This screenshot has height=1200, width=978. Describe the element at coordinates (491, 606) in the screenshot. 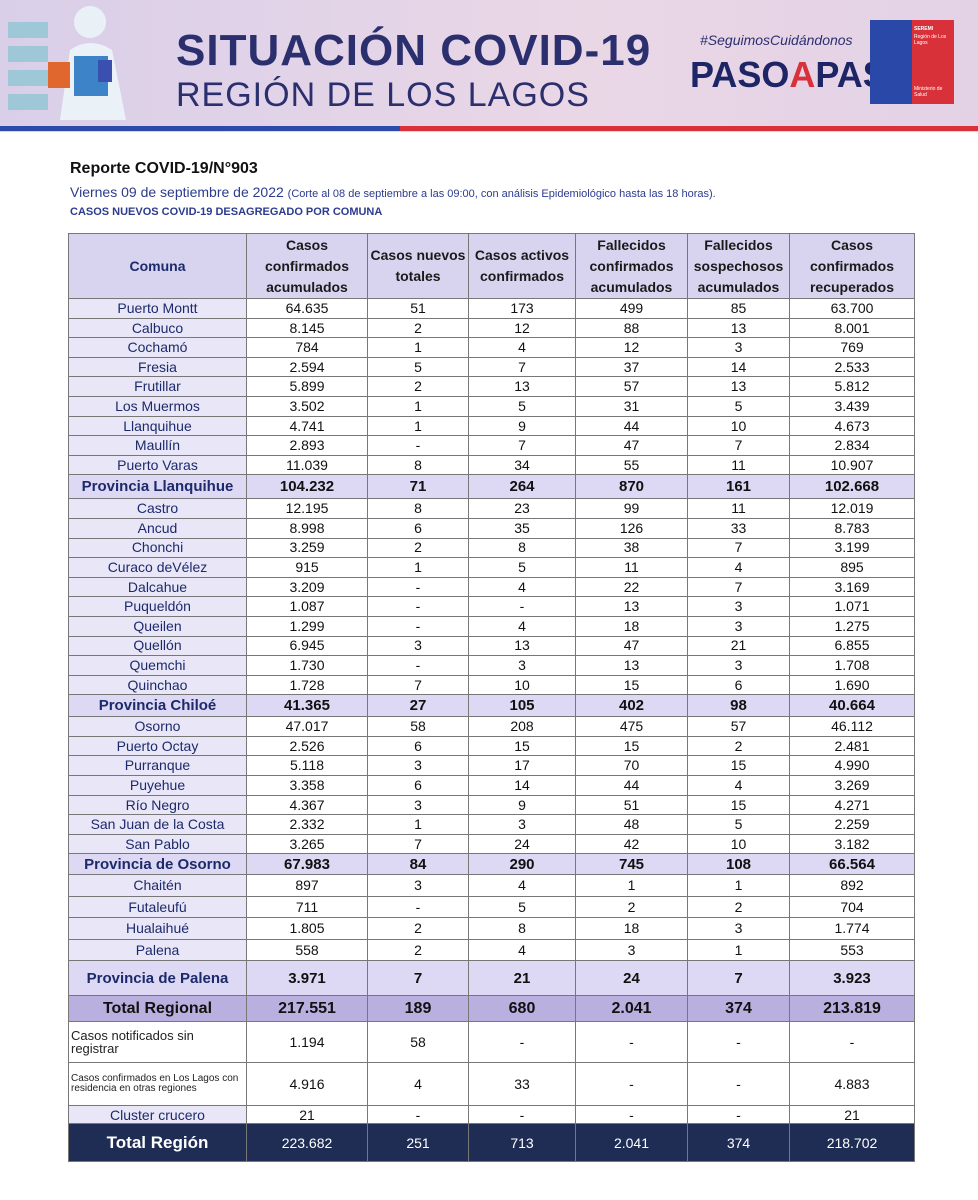

I see `table-row: Puqueldón 1.087- -13 3 1.071` at that location.